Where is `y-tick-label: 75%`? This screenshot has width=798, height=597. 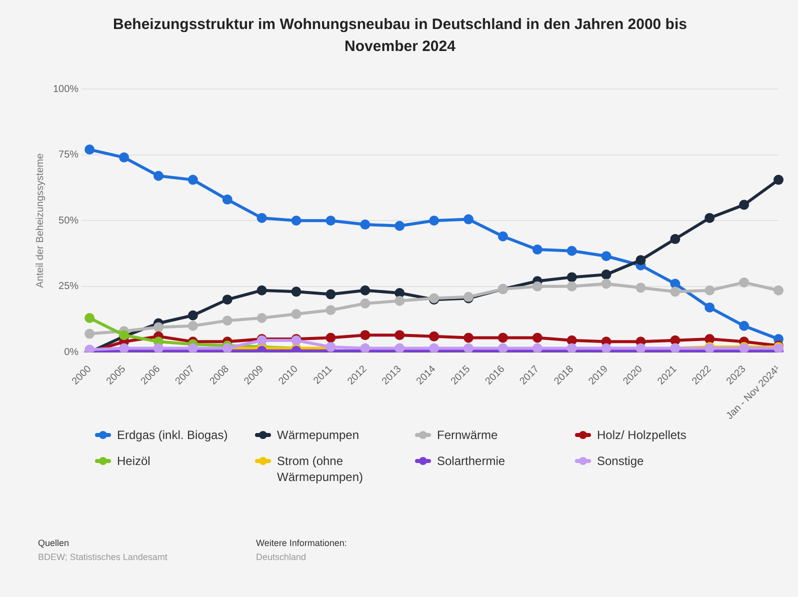 y-tick-label: 75% is located at coordinates (68, 155).